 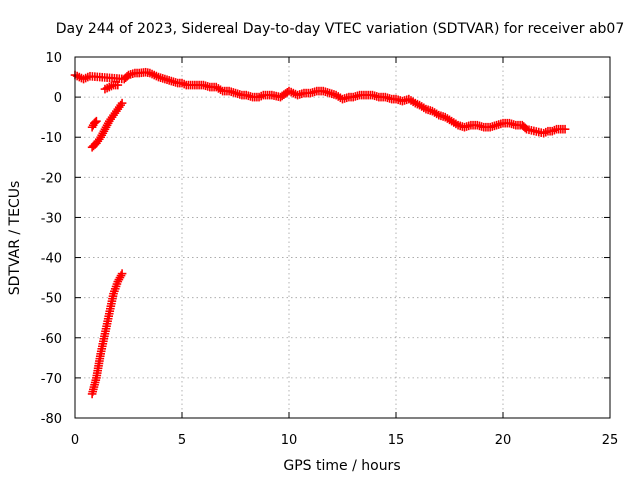 What do you see at coordinates (107, 334) in the screenshot?
I see `series-arc-steep` at bounding box center [107, 334].